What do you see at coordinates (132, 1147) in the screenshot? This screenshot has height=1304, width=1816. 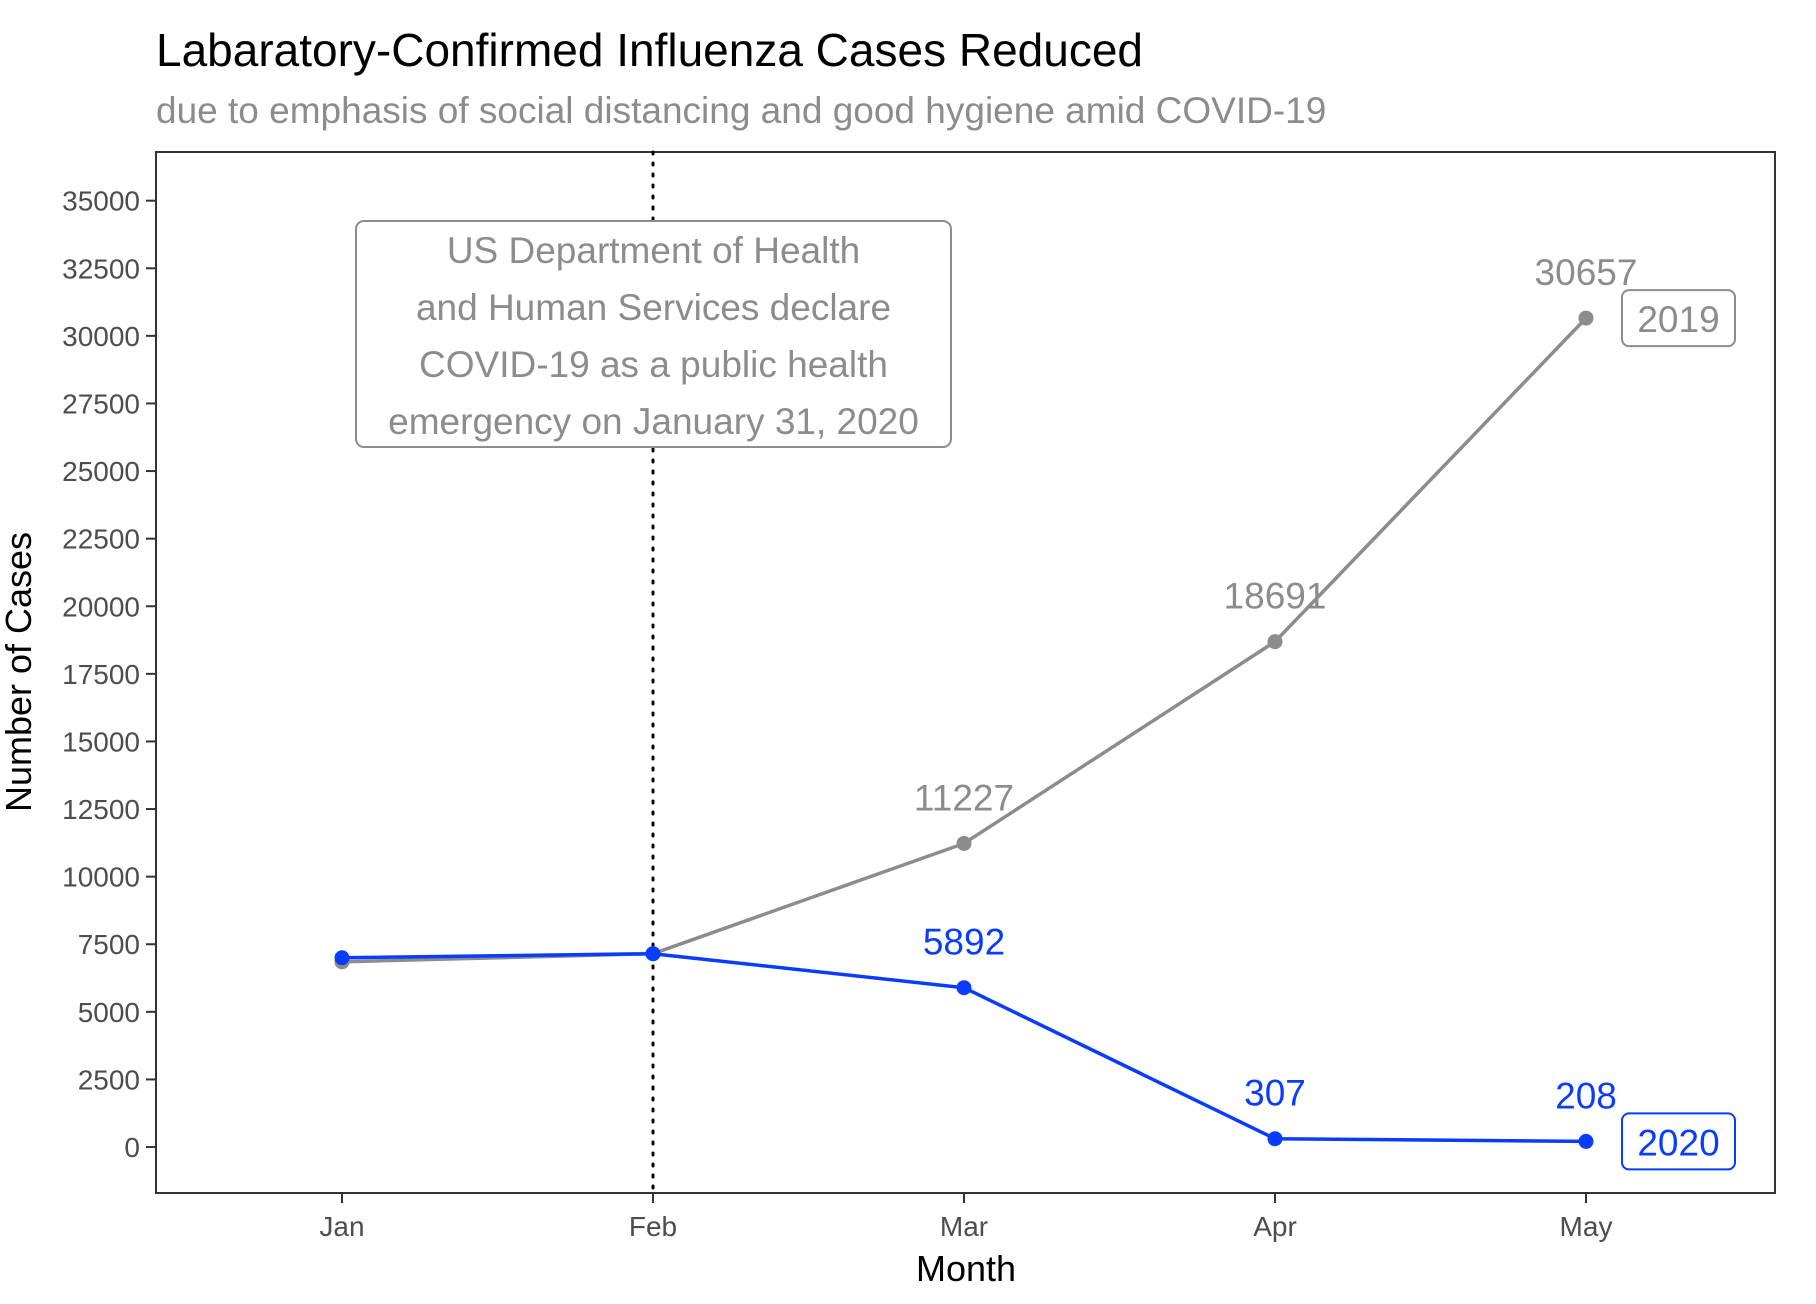 I see `y-tick-label: 0` at bounding box center [132, 1147].